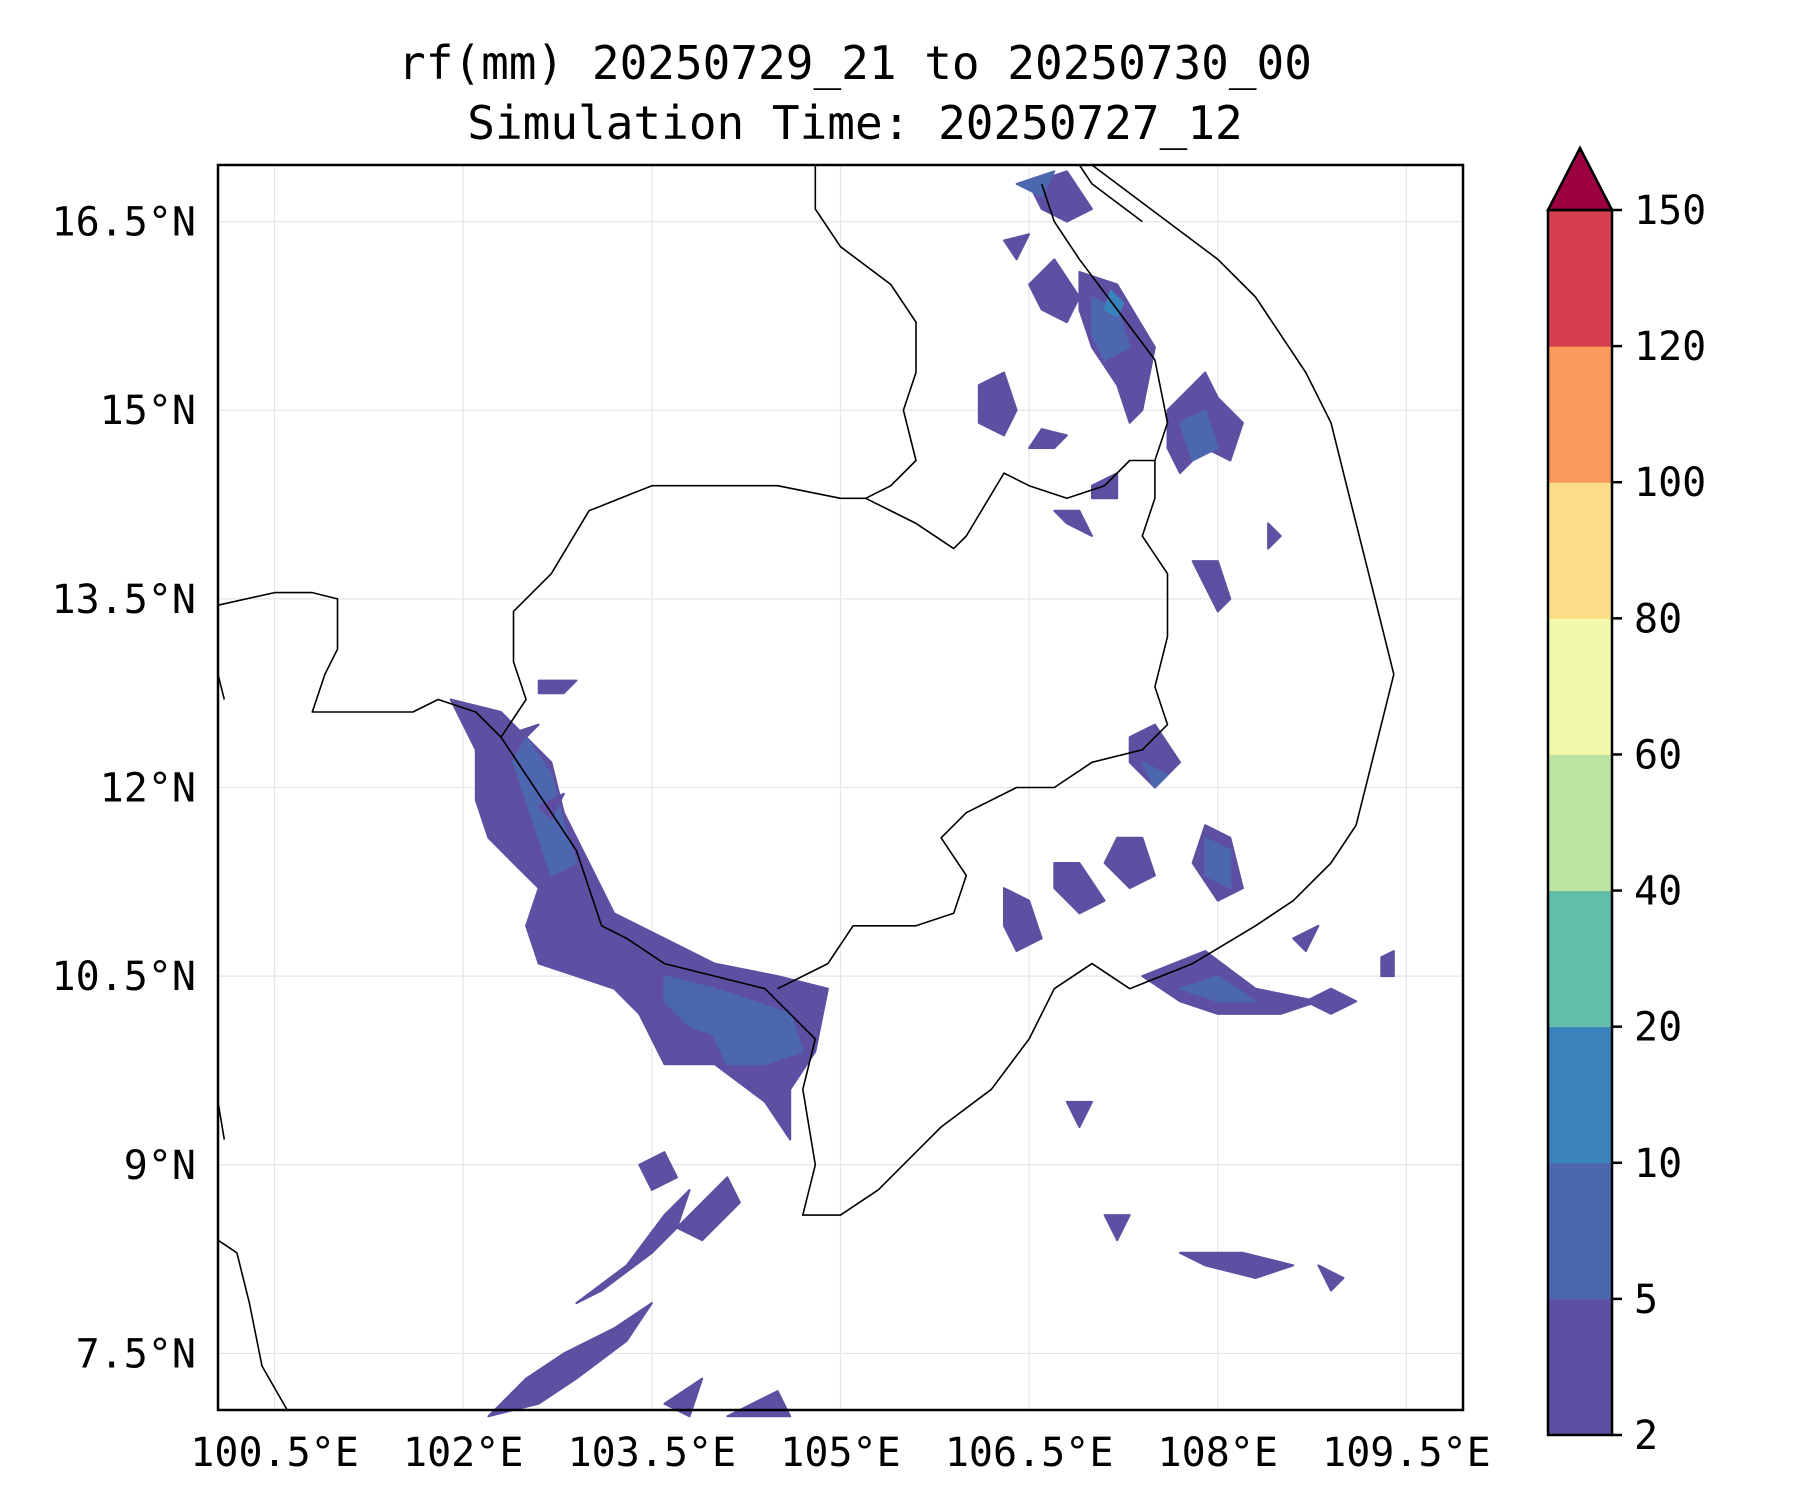 The height and width of the screenshot is (1500, 1800). I want to click on lon-tick-label: 103.5°E, so click(652, 1453).